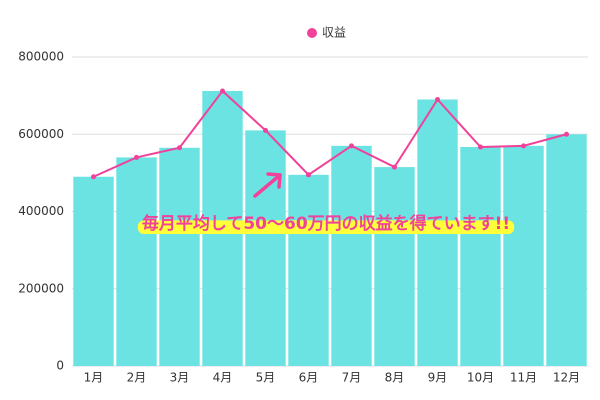 The height and width of the screenshot is (400, 600). I want to click on x-tick-label: 1月, so click(94, 378).